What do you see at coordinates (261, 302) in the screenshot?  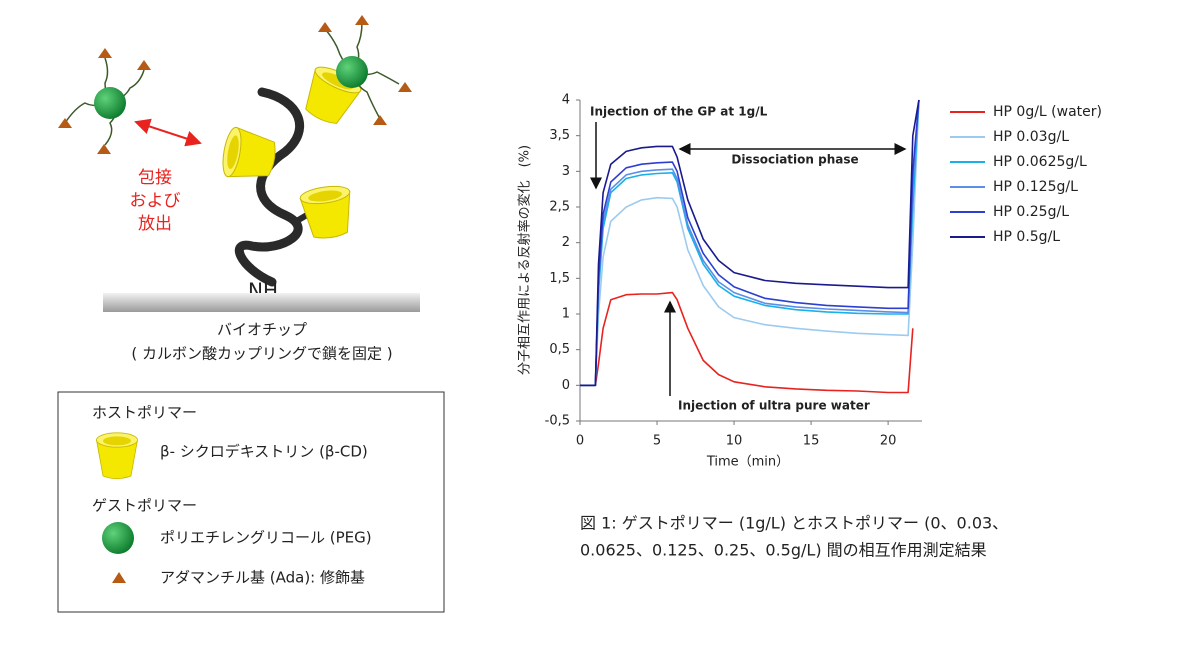 I see `biochip` at bounding box center [261, 302].